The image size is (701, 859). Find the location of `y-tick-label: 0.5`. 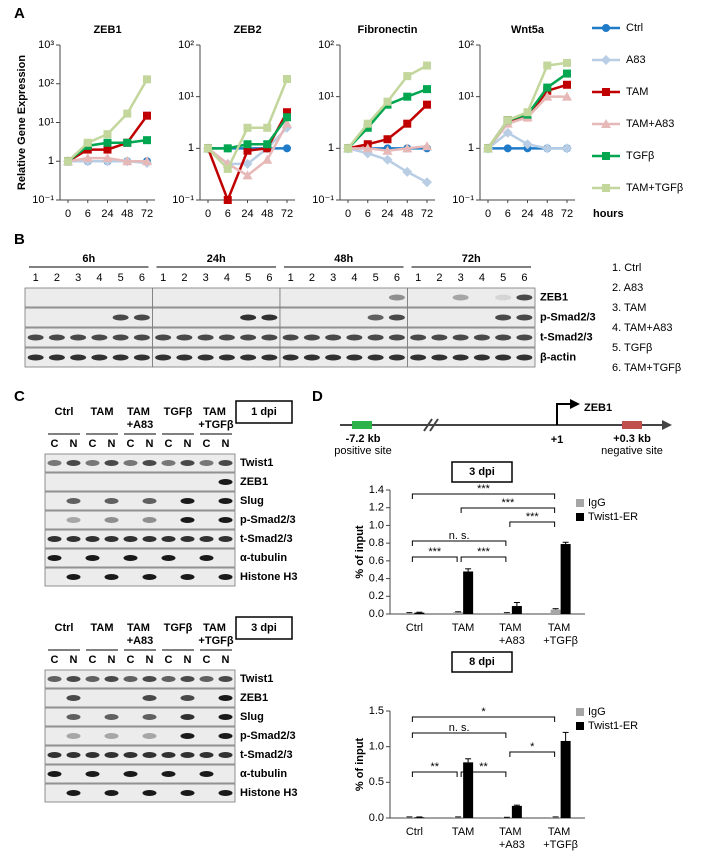

y-tick-label: 0.5 is located at coordinates (376, 782).